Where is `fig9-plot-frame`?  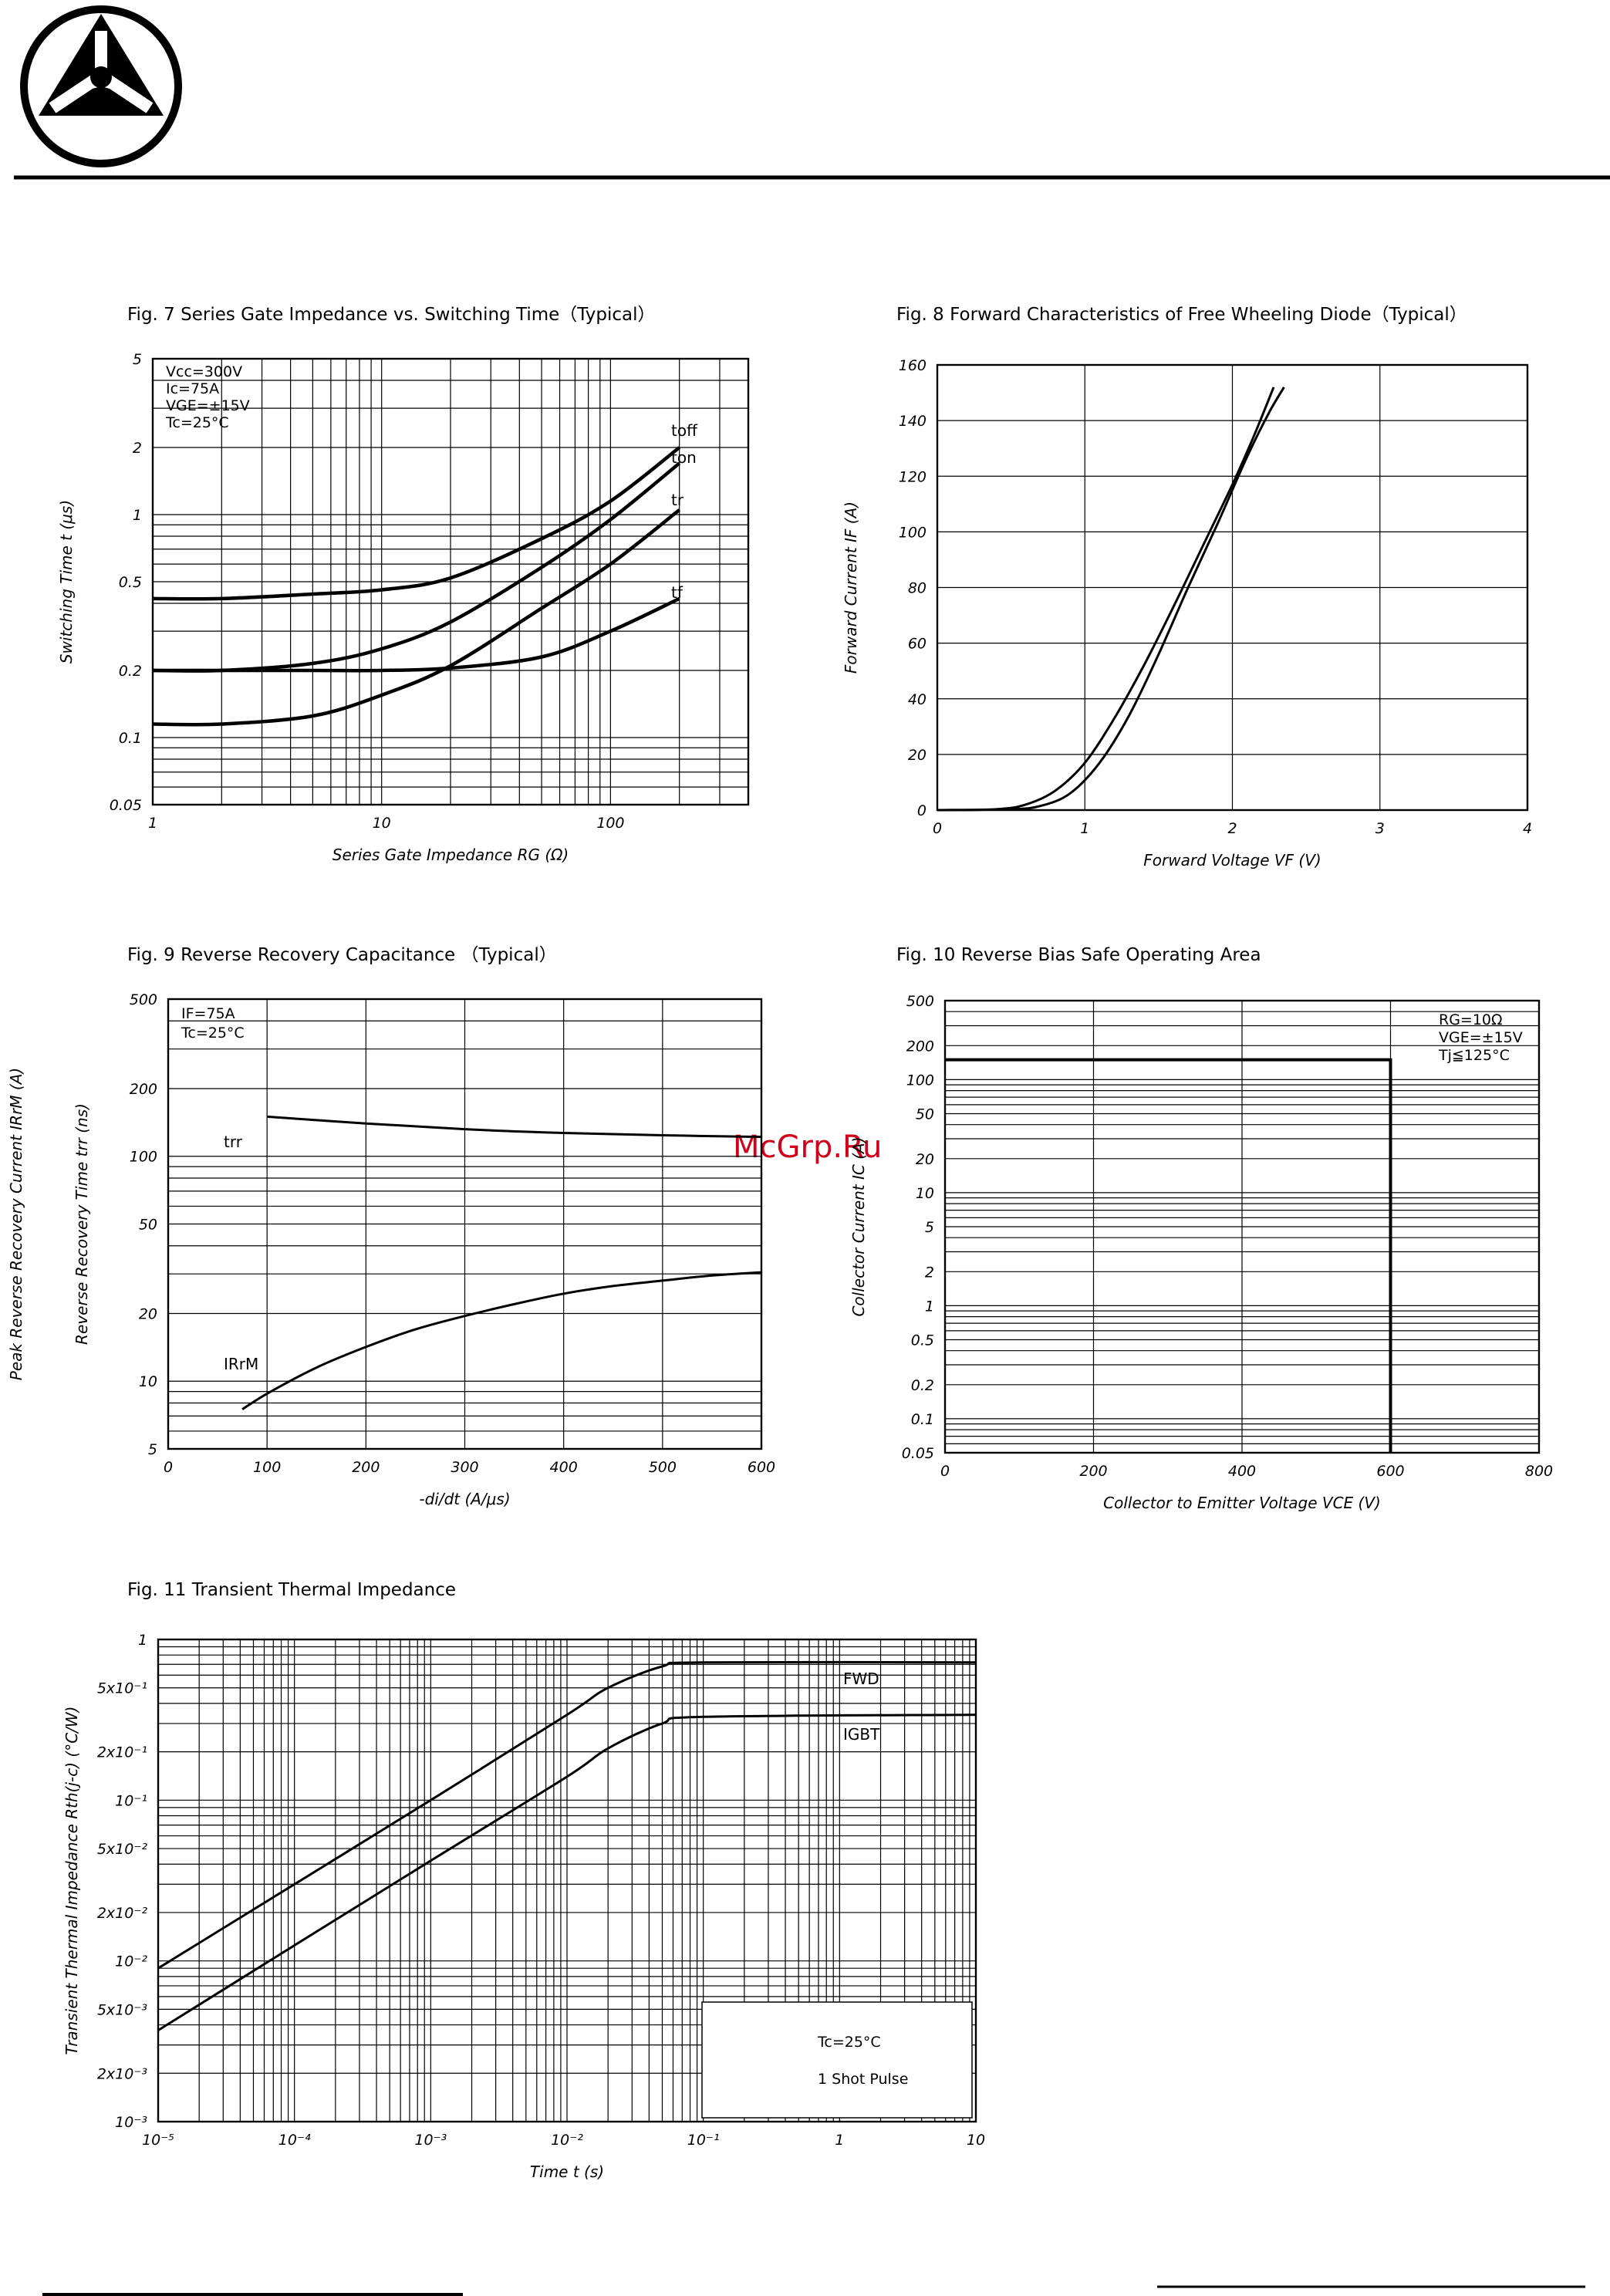
fig9-plot-frame is located at coordinates (465, 1224).